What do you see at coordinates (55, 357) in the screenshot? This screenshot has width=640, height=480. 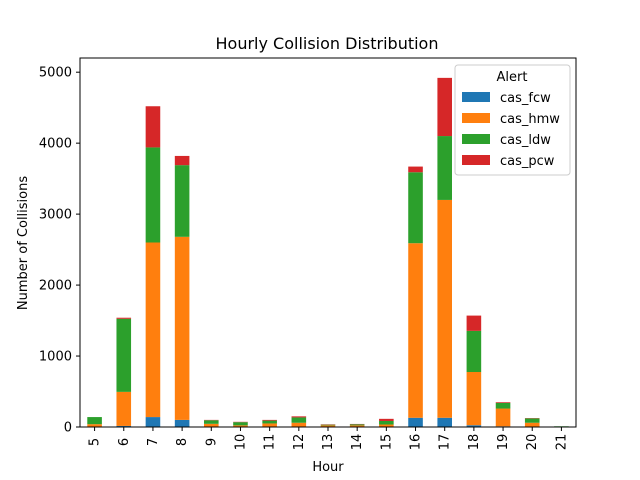 I see `y-tick-label: 1000` at bounding box center [55, 357].